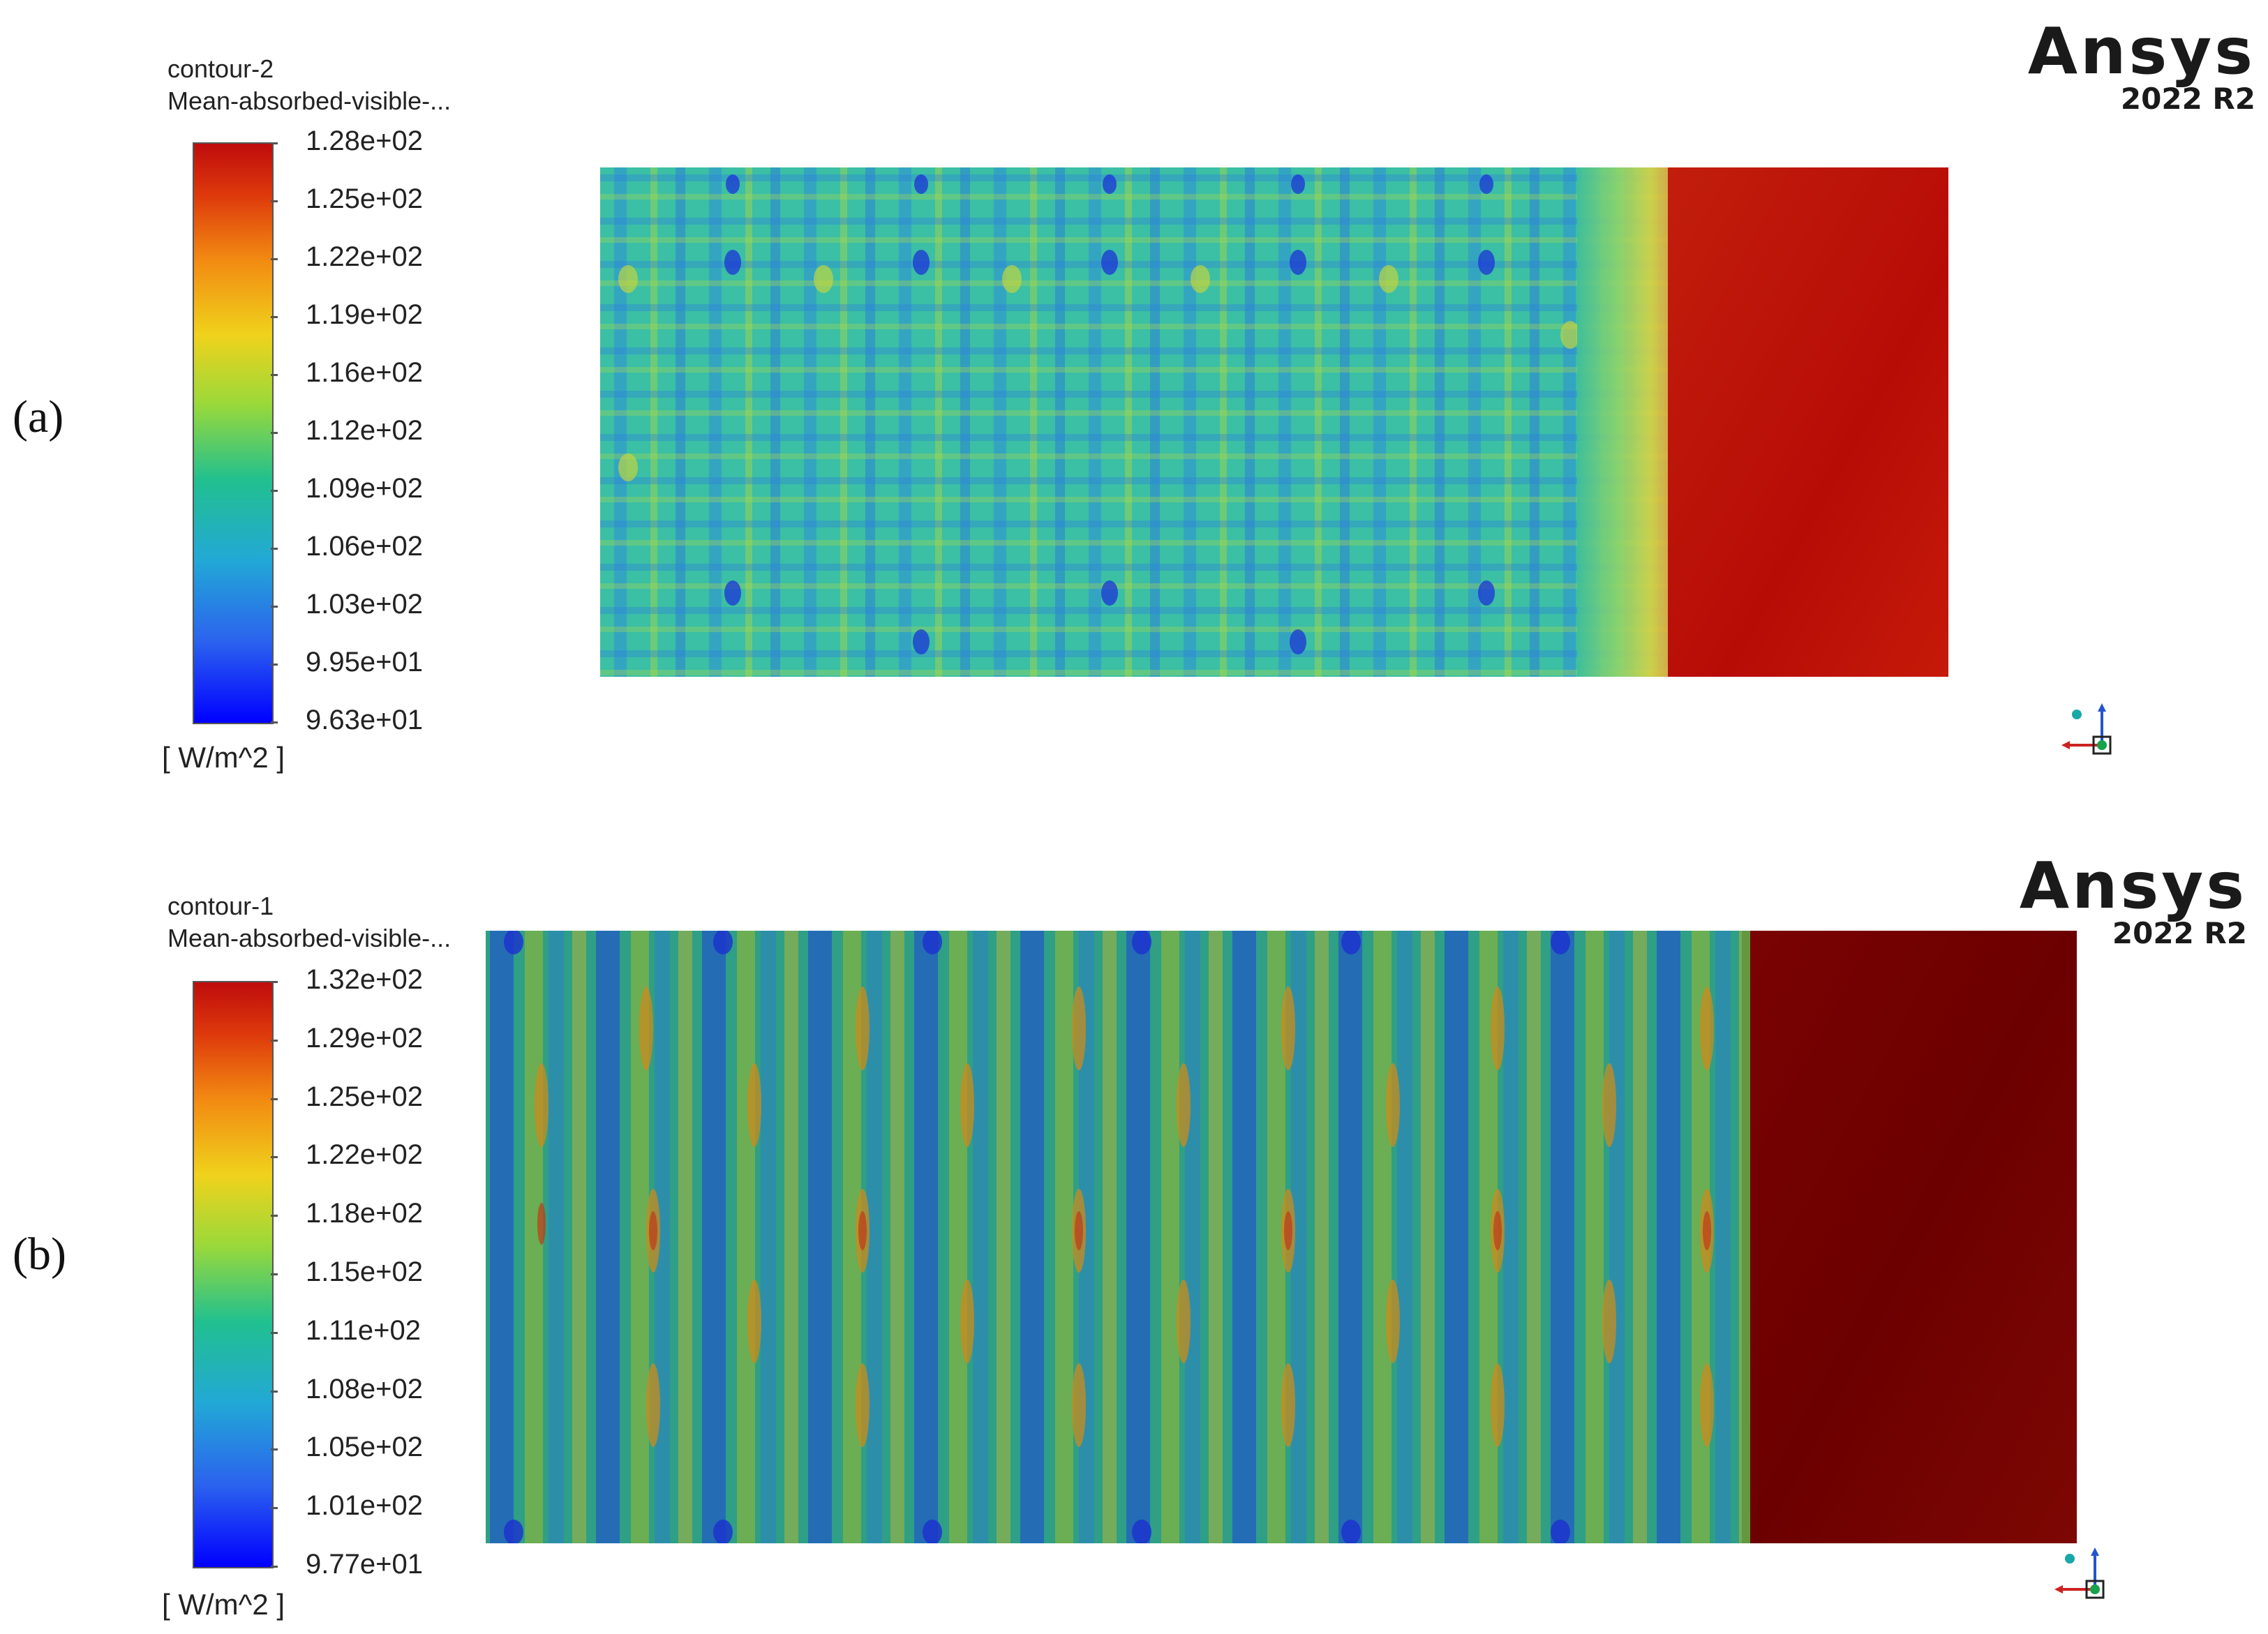 This screenshot has height=1634, width=2268. Describe the element at coordinates (364, 604) in the screenshot. I see `colorbar-tick-label: 1.03e+02` at that location.